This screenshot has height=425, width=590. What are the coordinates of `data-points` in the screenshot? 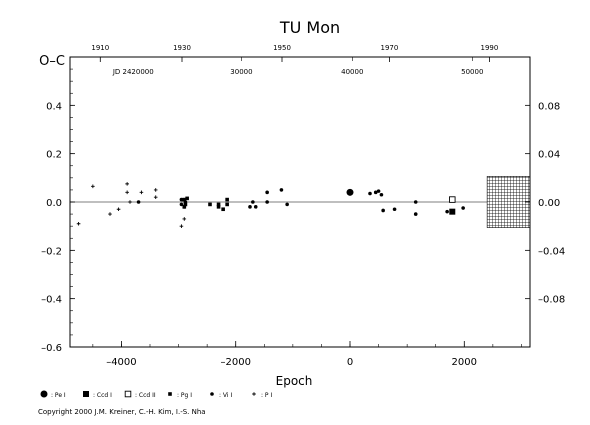 It's located at (270, 205).